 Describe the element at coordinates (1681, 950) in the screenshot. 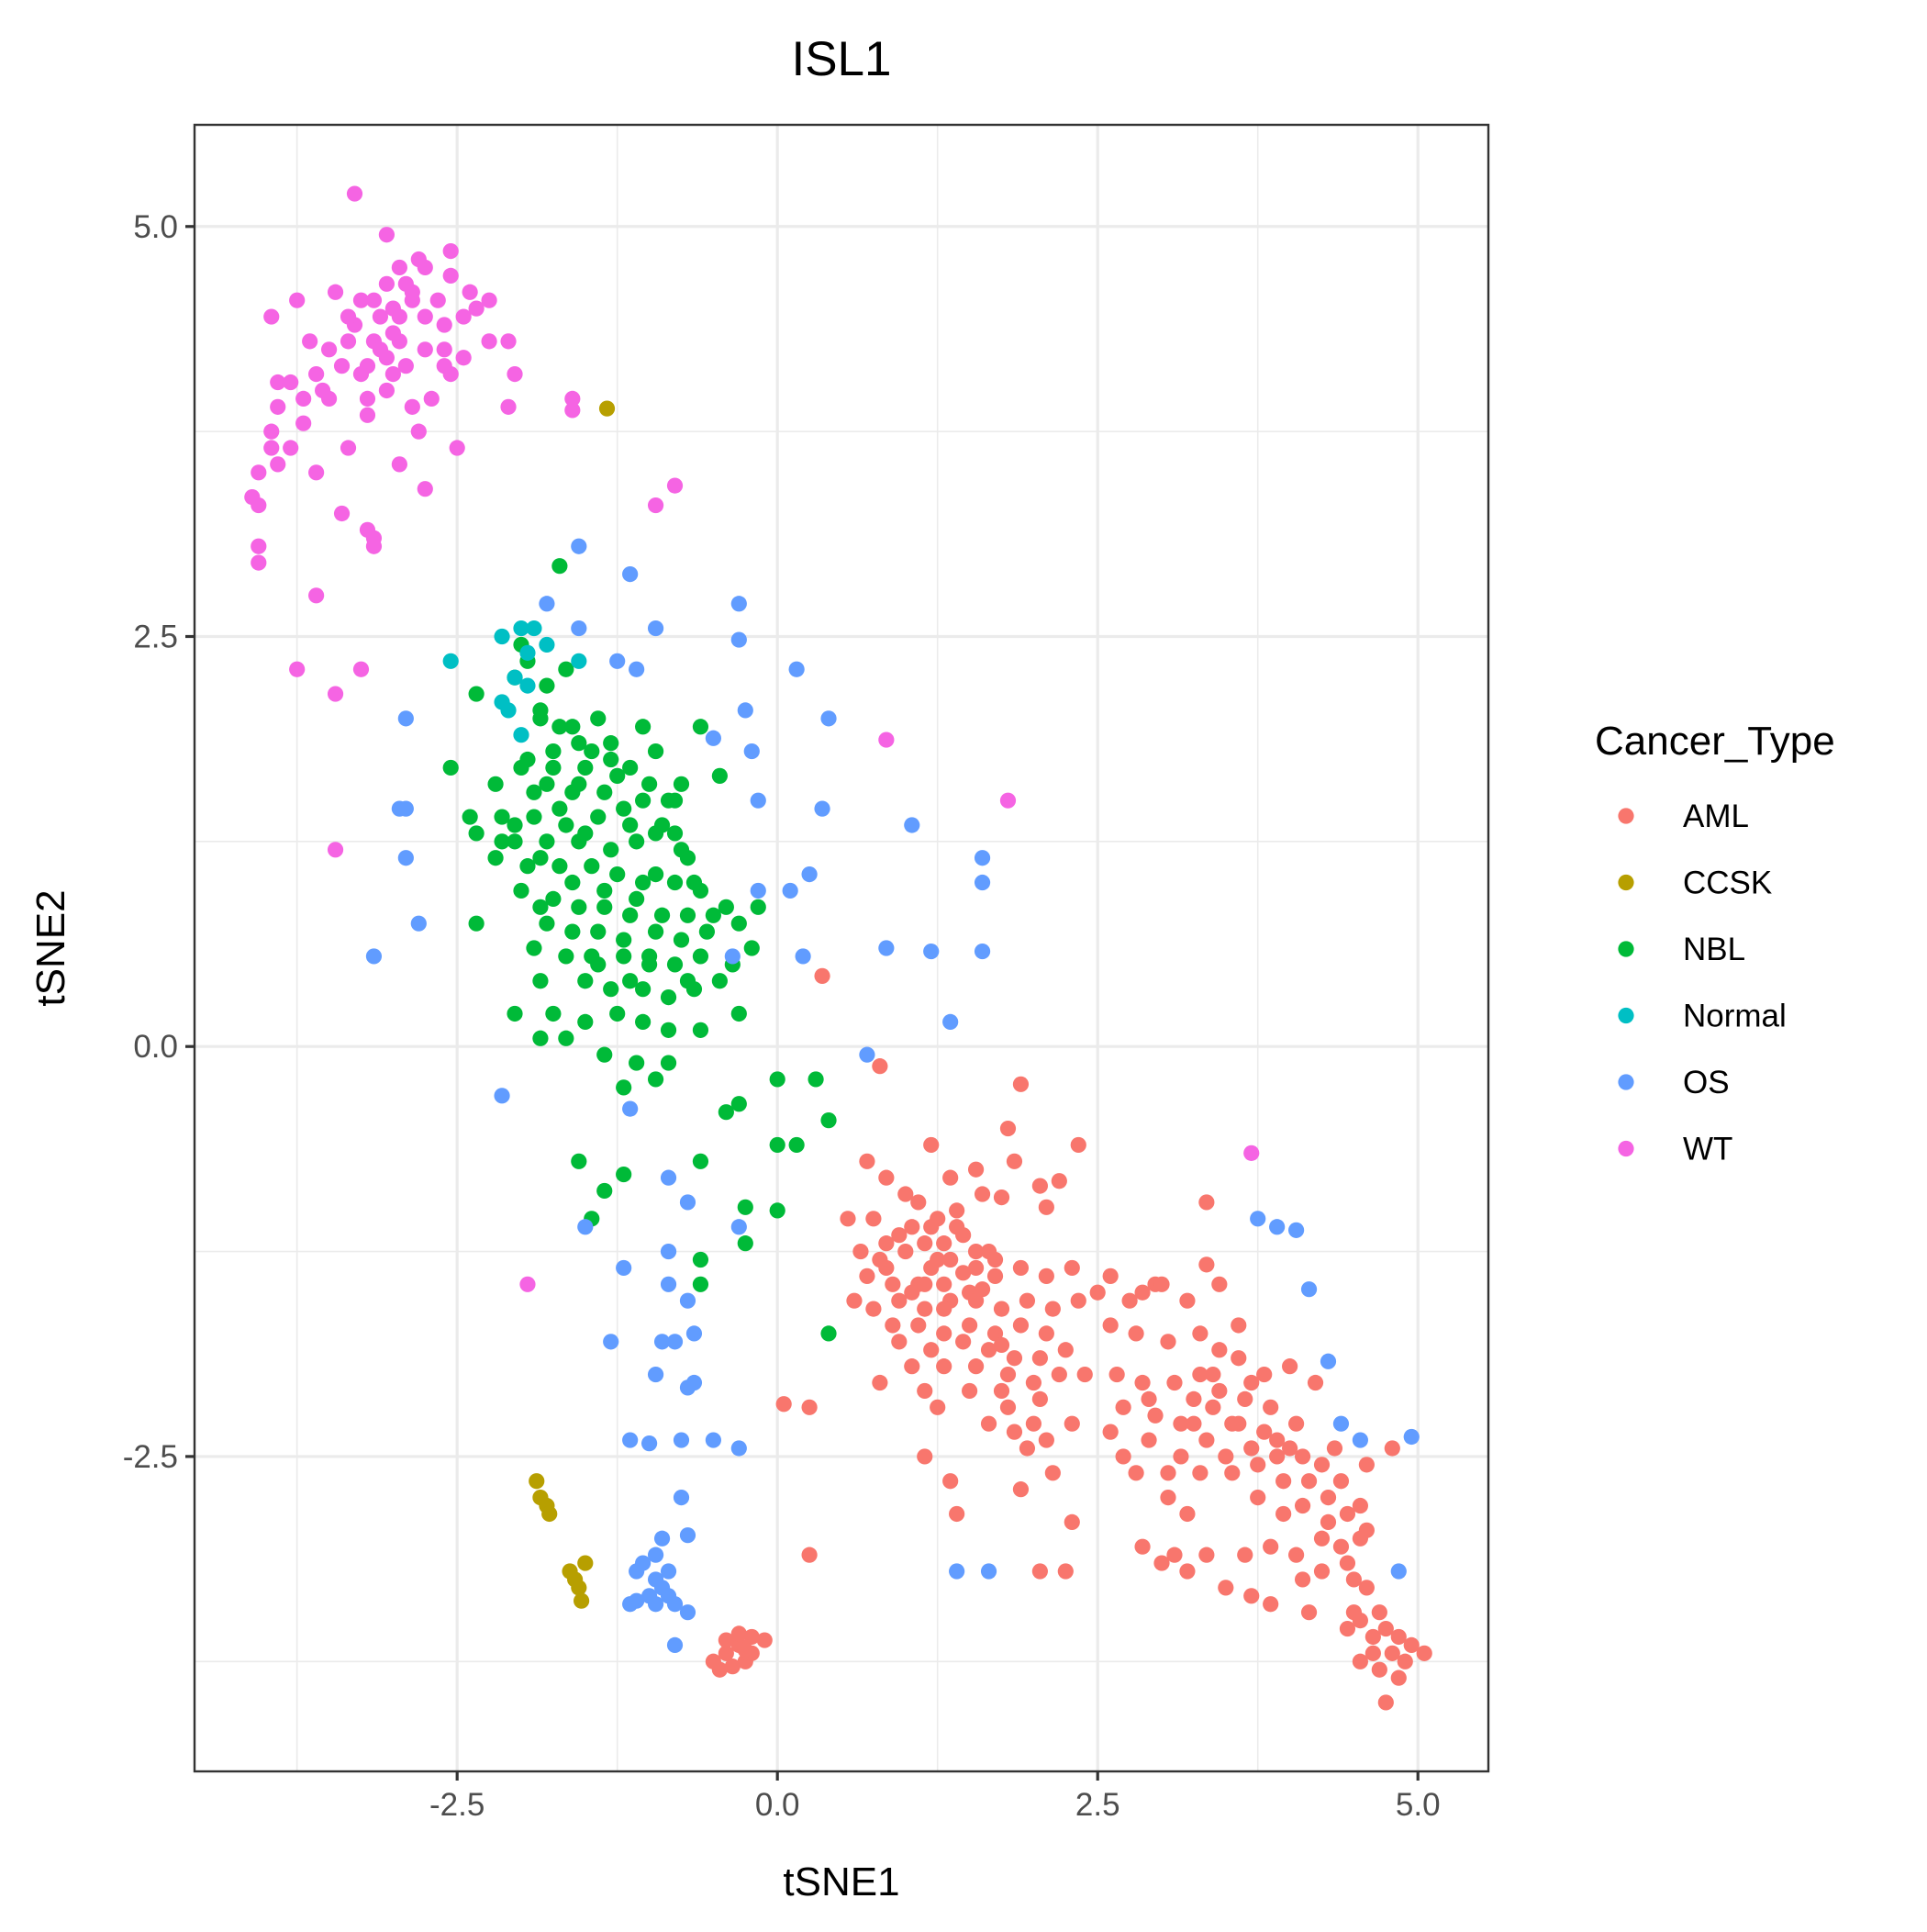

I see `legend-item-nbl: NBL` at that location.